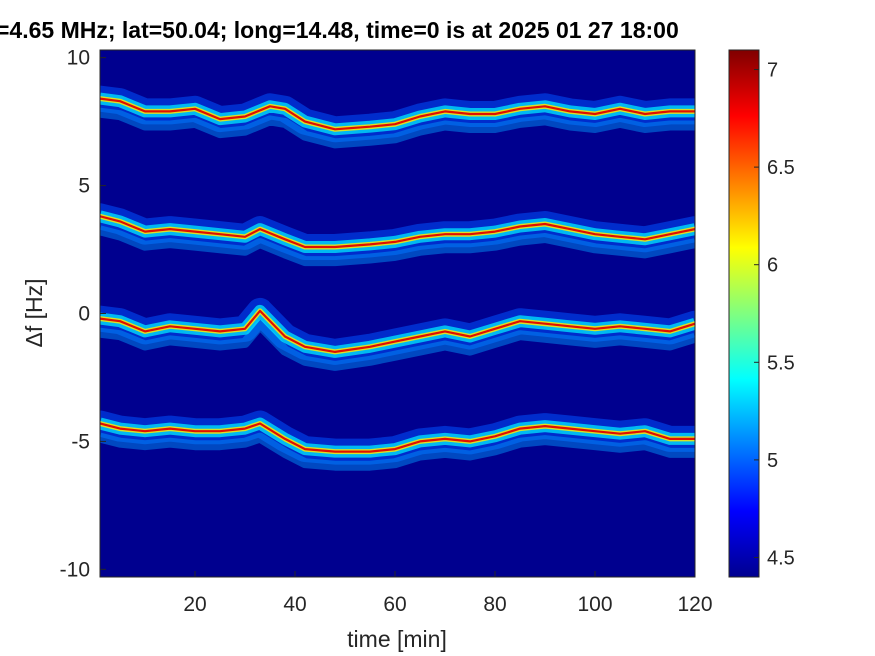 The height and width of the screenshot is (656, 875). Describe the element at coordinates (781, 558) in the screenshot. I see `colorbar-tick-label: 4.5` at that location.